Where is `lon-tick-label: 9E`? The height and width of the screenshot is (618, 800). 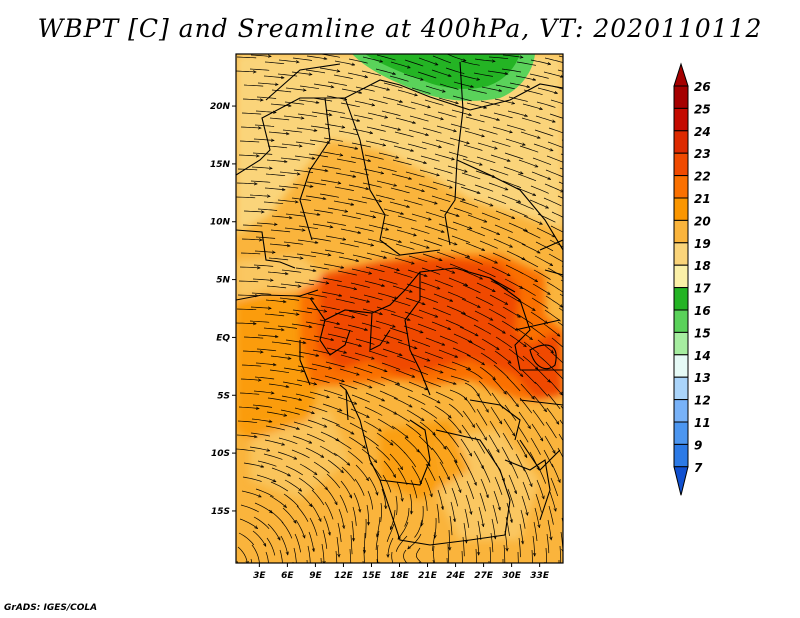 lon-tick-label: 9E is located at coordinates (315, 576).